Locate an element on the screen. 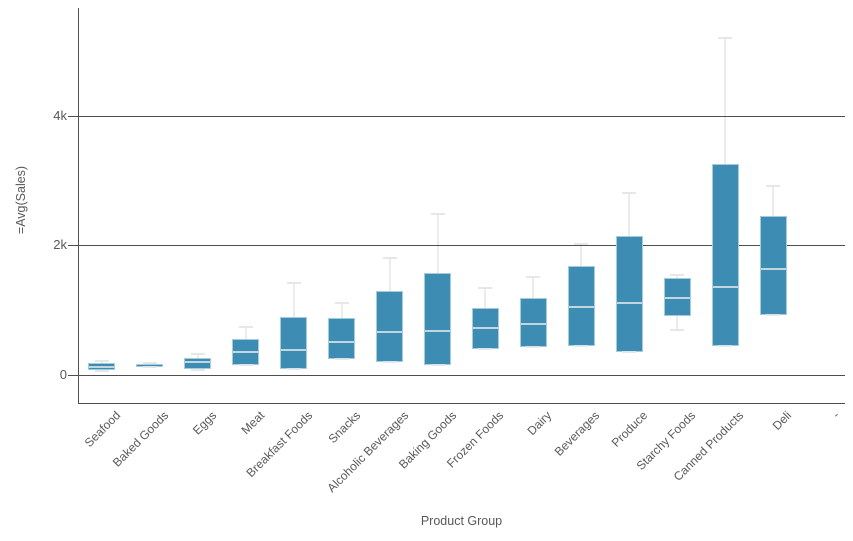 The height and width of the screenshot is (541, 853). box-Baking Goods is located at coordinates (438, 318).